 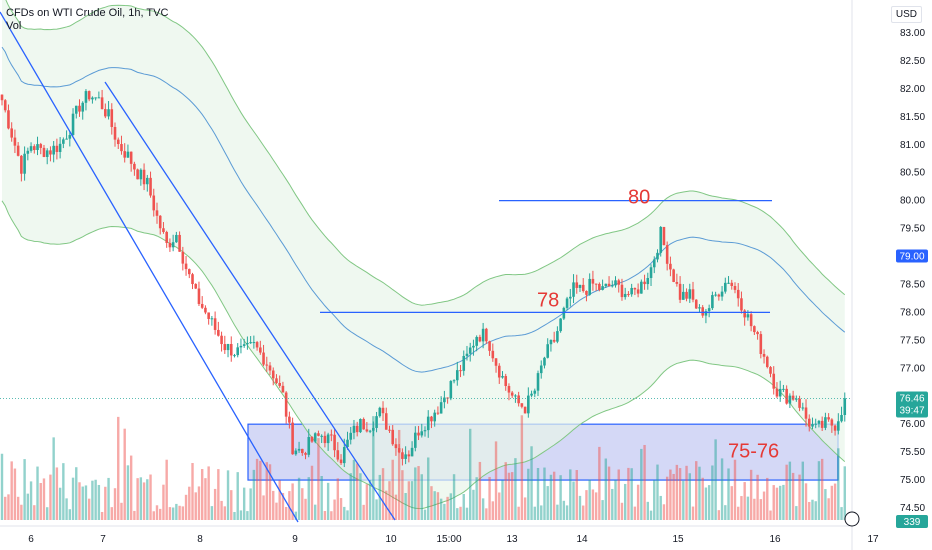 I want to click on x-tick-label: 13, so click(x=512, y=539).